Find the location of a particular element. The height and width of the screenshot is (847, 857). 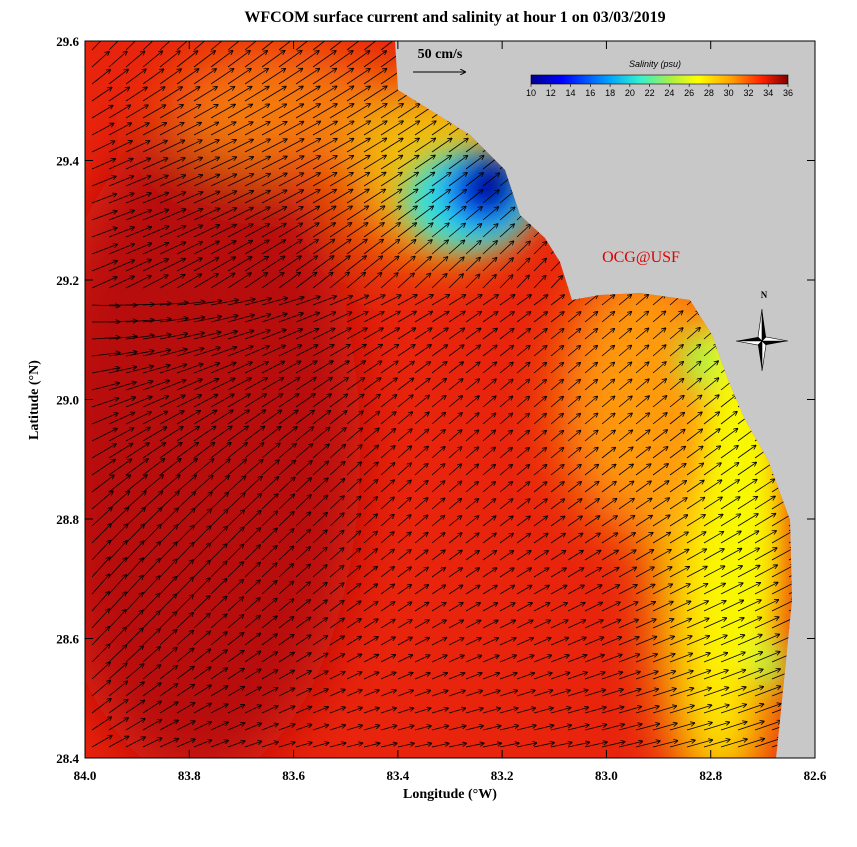

colorbar-tick-label: 22 is located at coordinates (650, 93).